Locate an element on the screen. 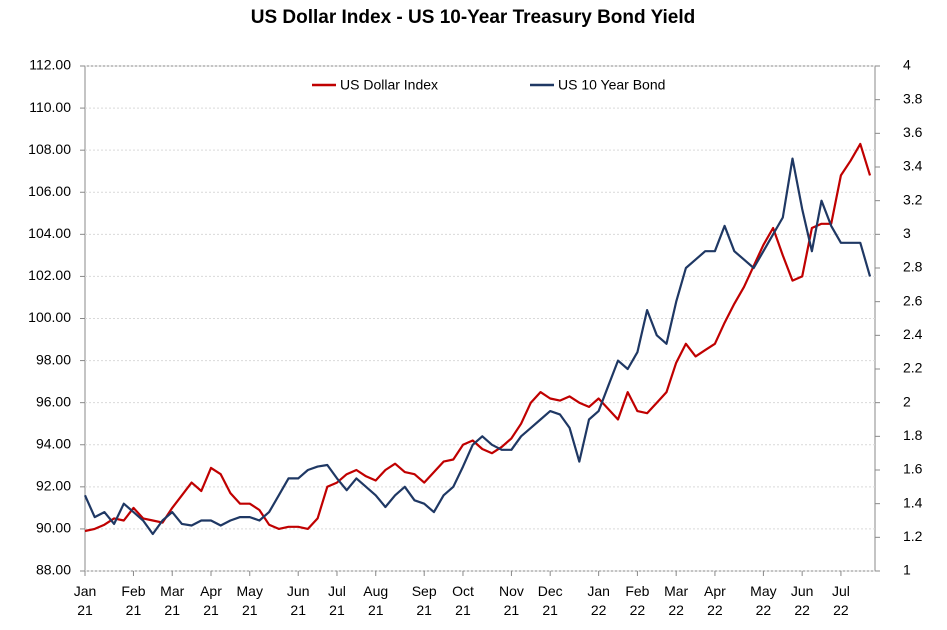 This screenshot has width=947, height=630. x-tick-label: Oct 21 is located at coordinates (463, 600).